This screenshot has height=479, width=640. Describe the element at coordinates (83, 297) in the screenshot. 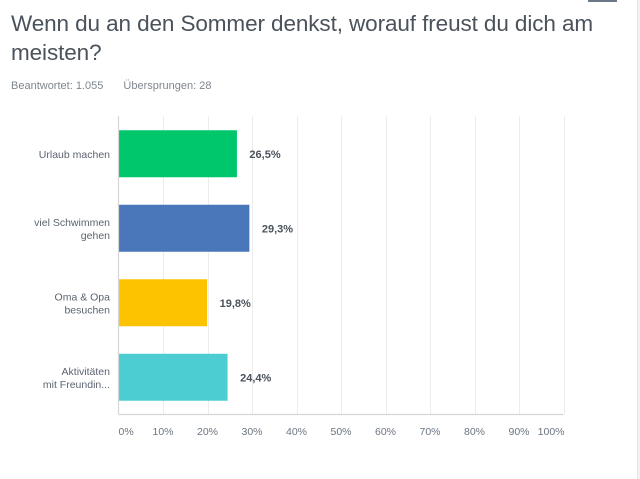

I see `category-label: Oma & Opa` at that location.